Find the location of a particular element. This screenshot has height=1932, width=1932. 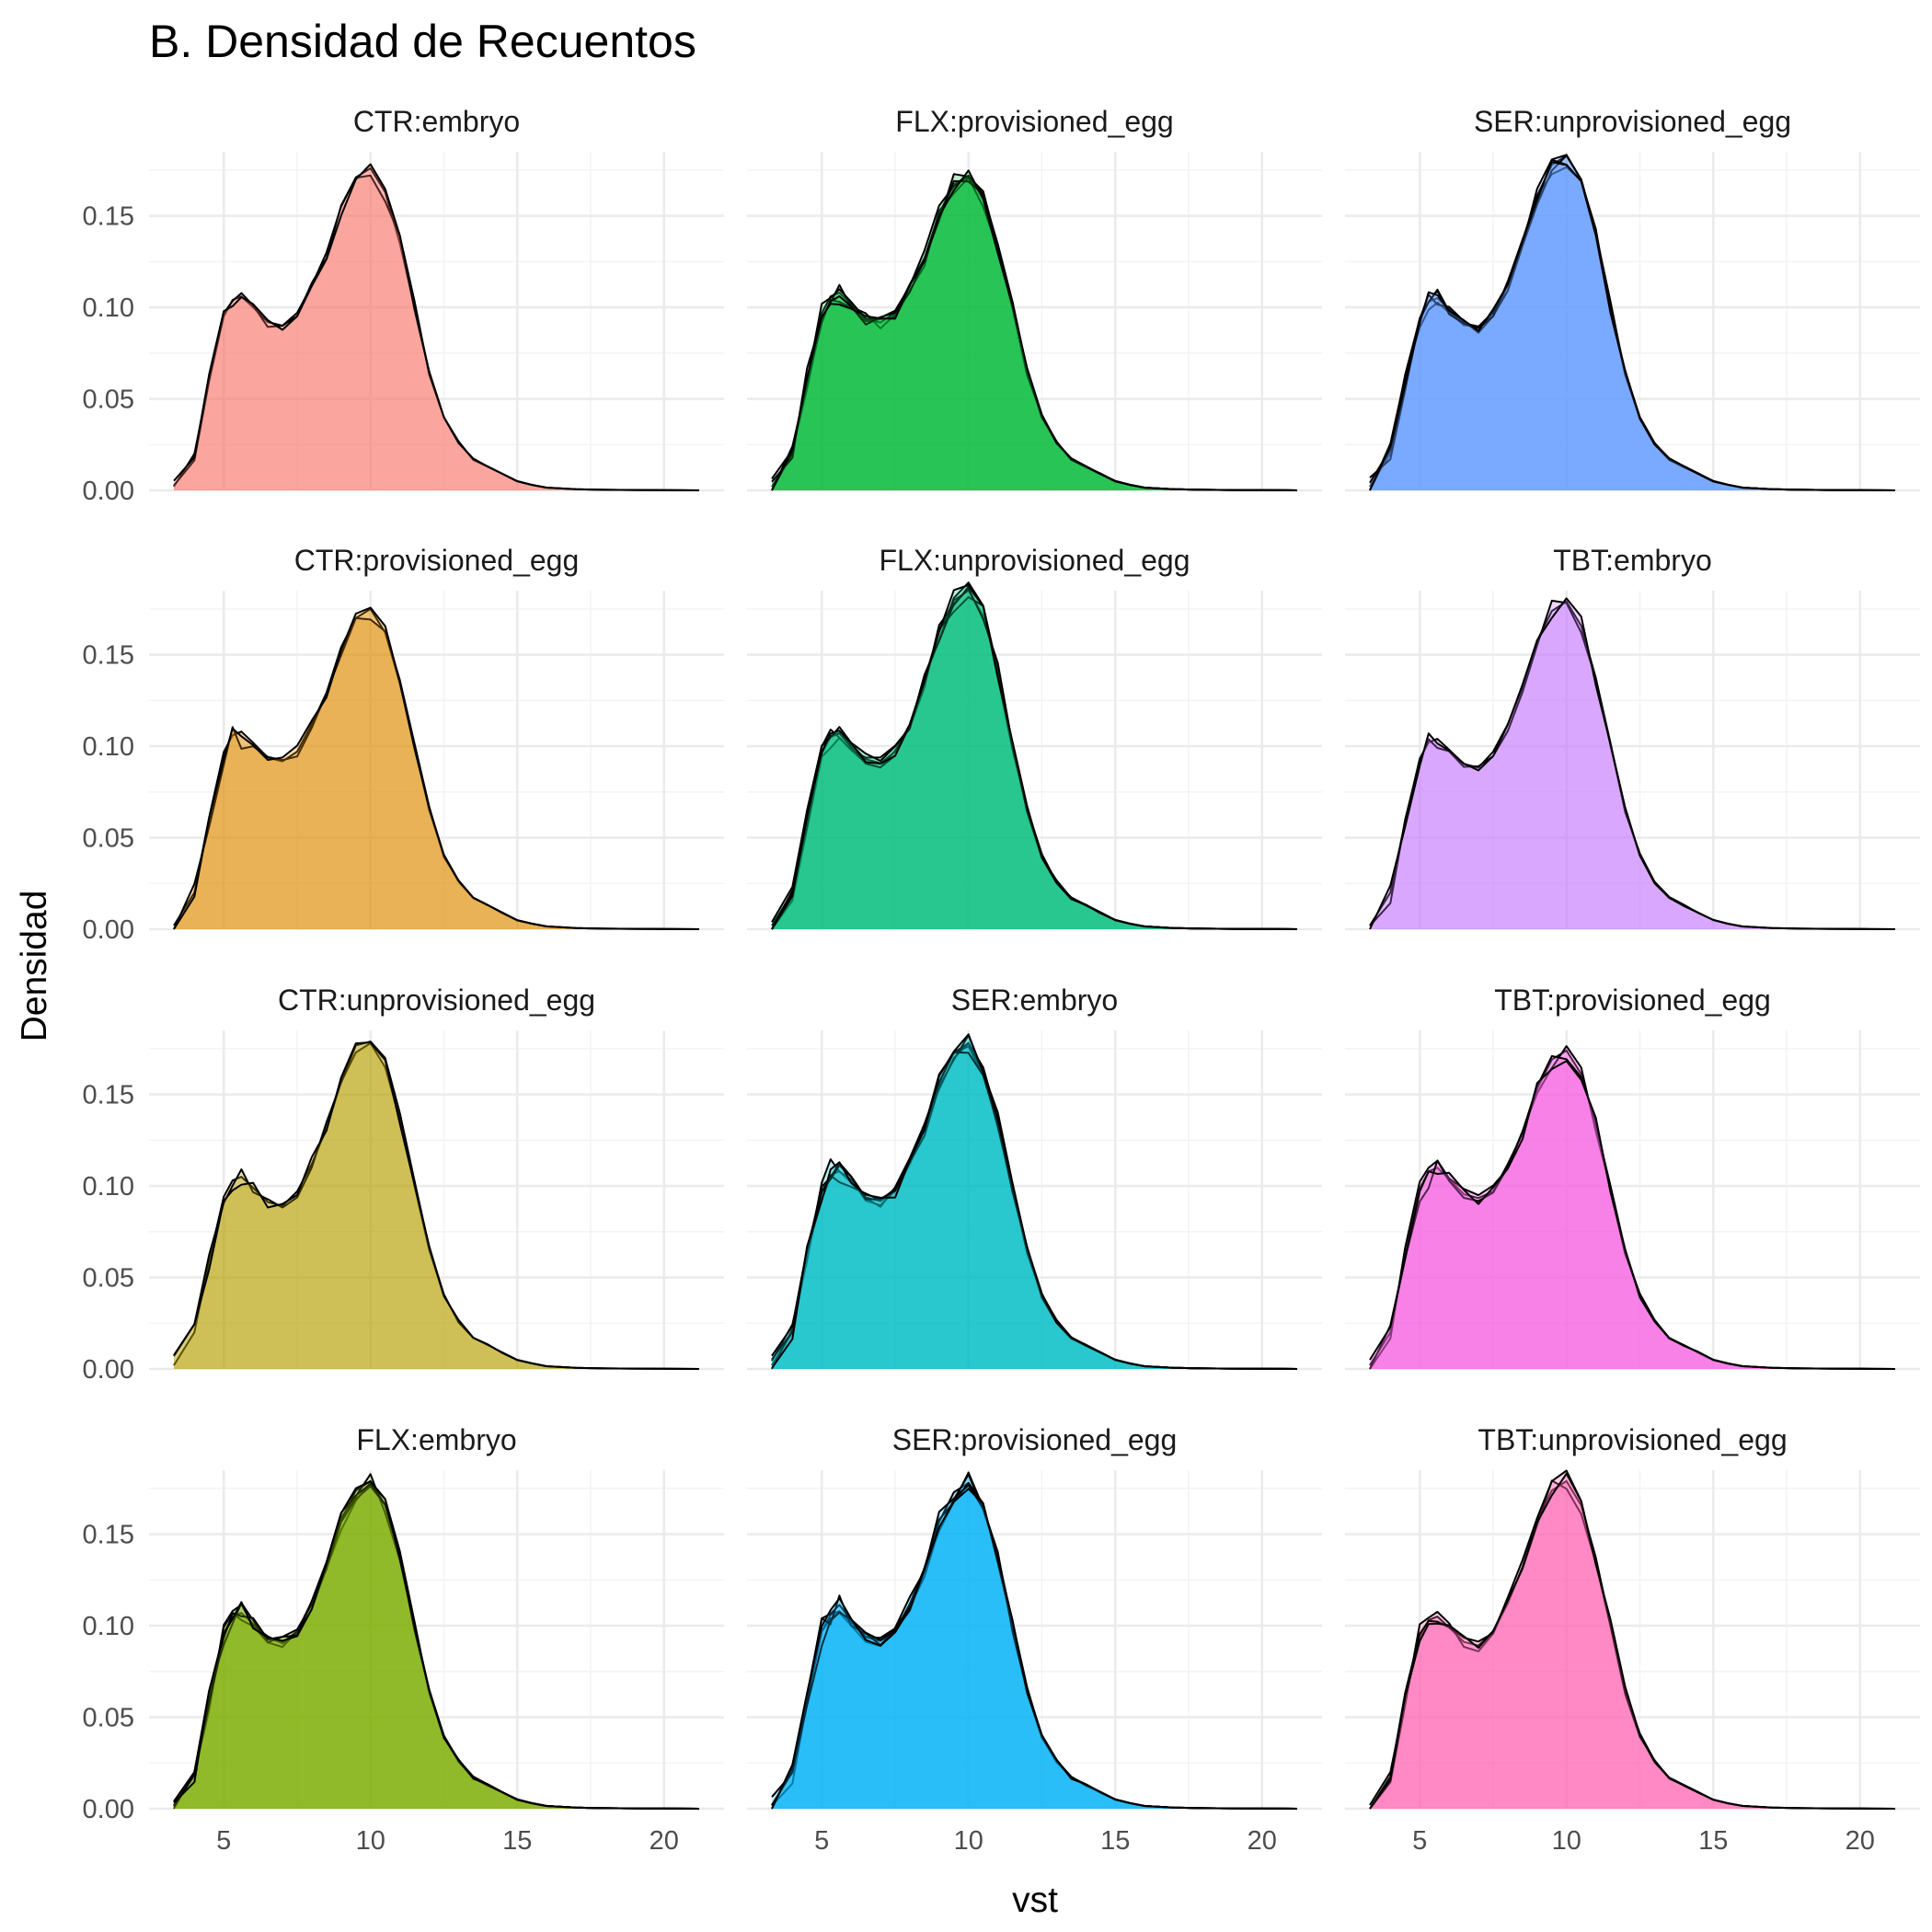

facet-panel: SER:unprovisioned_egg is located at coordinates (1632, 298).